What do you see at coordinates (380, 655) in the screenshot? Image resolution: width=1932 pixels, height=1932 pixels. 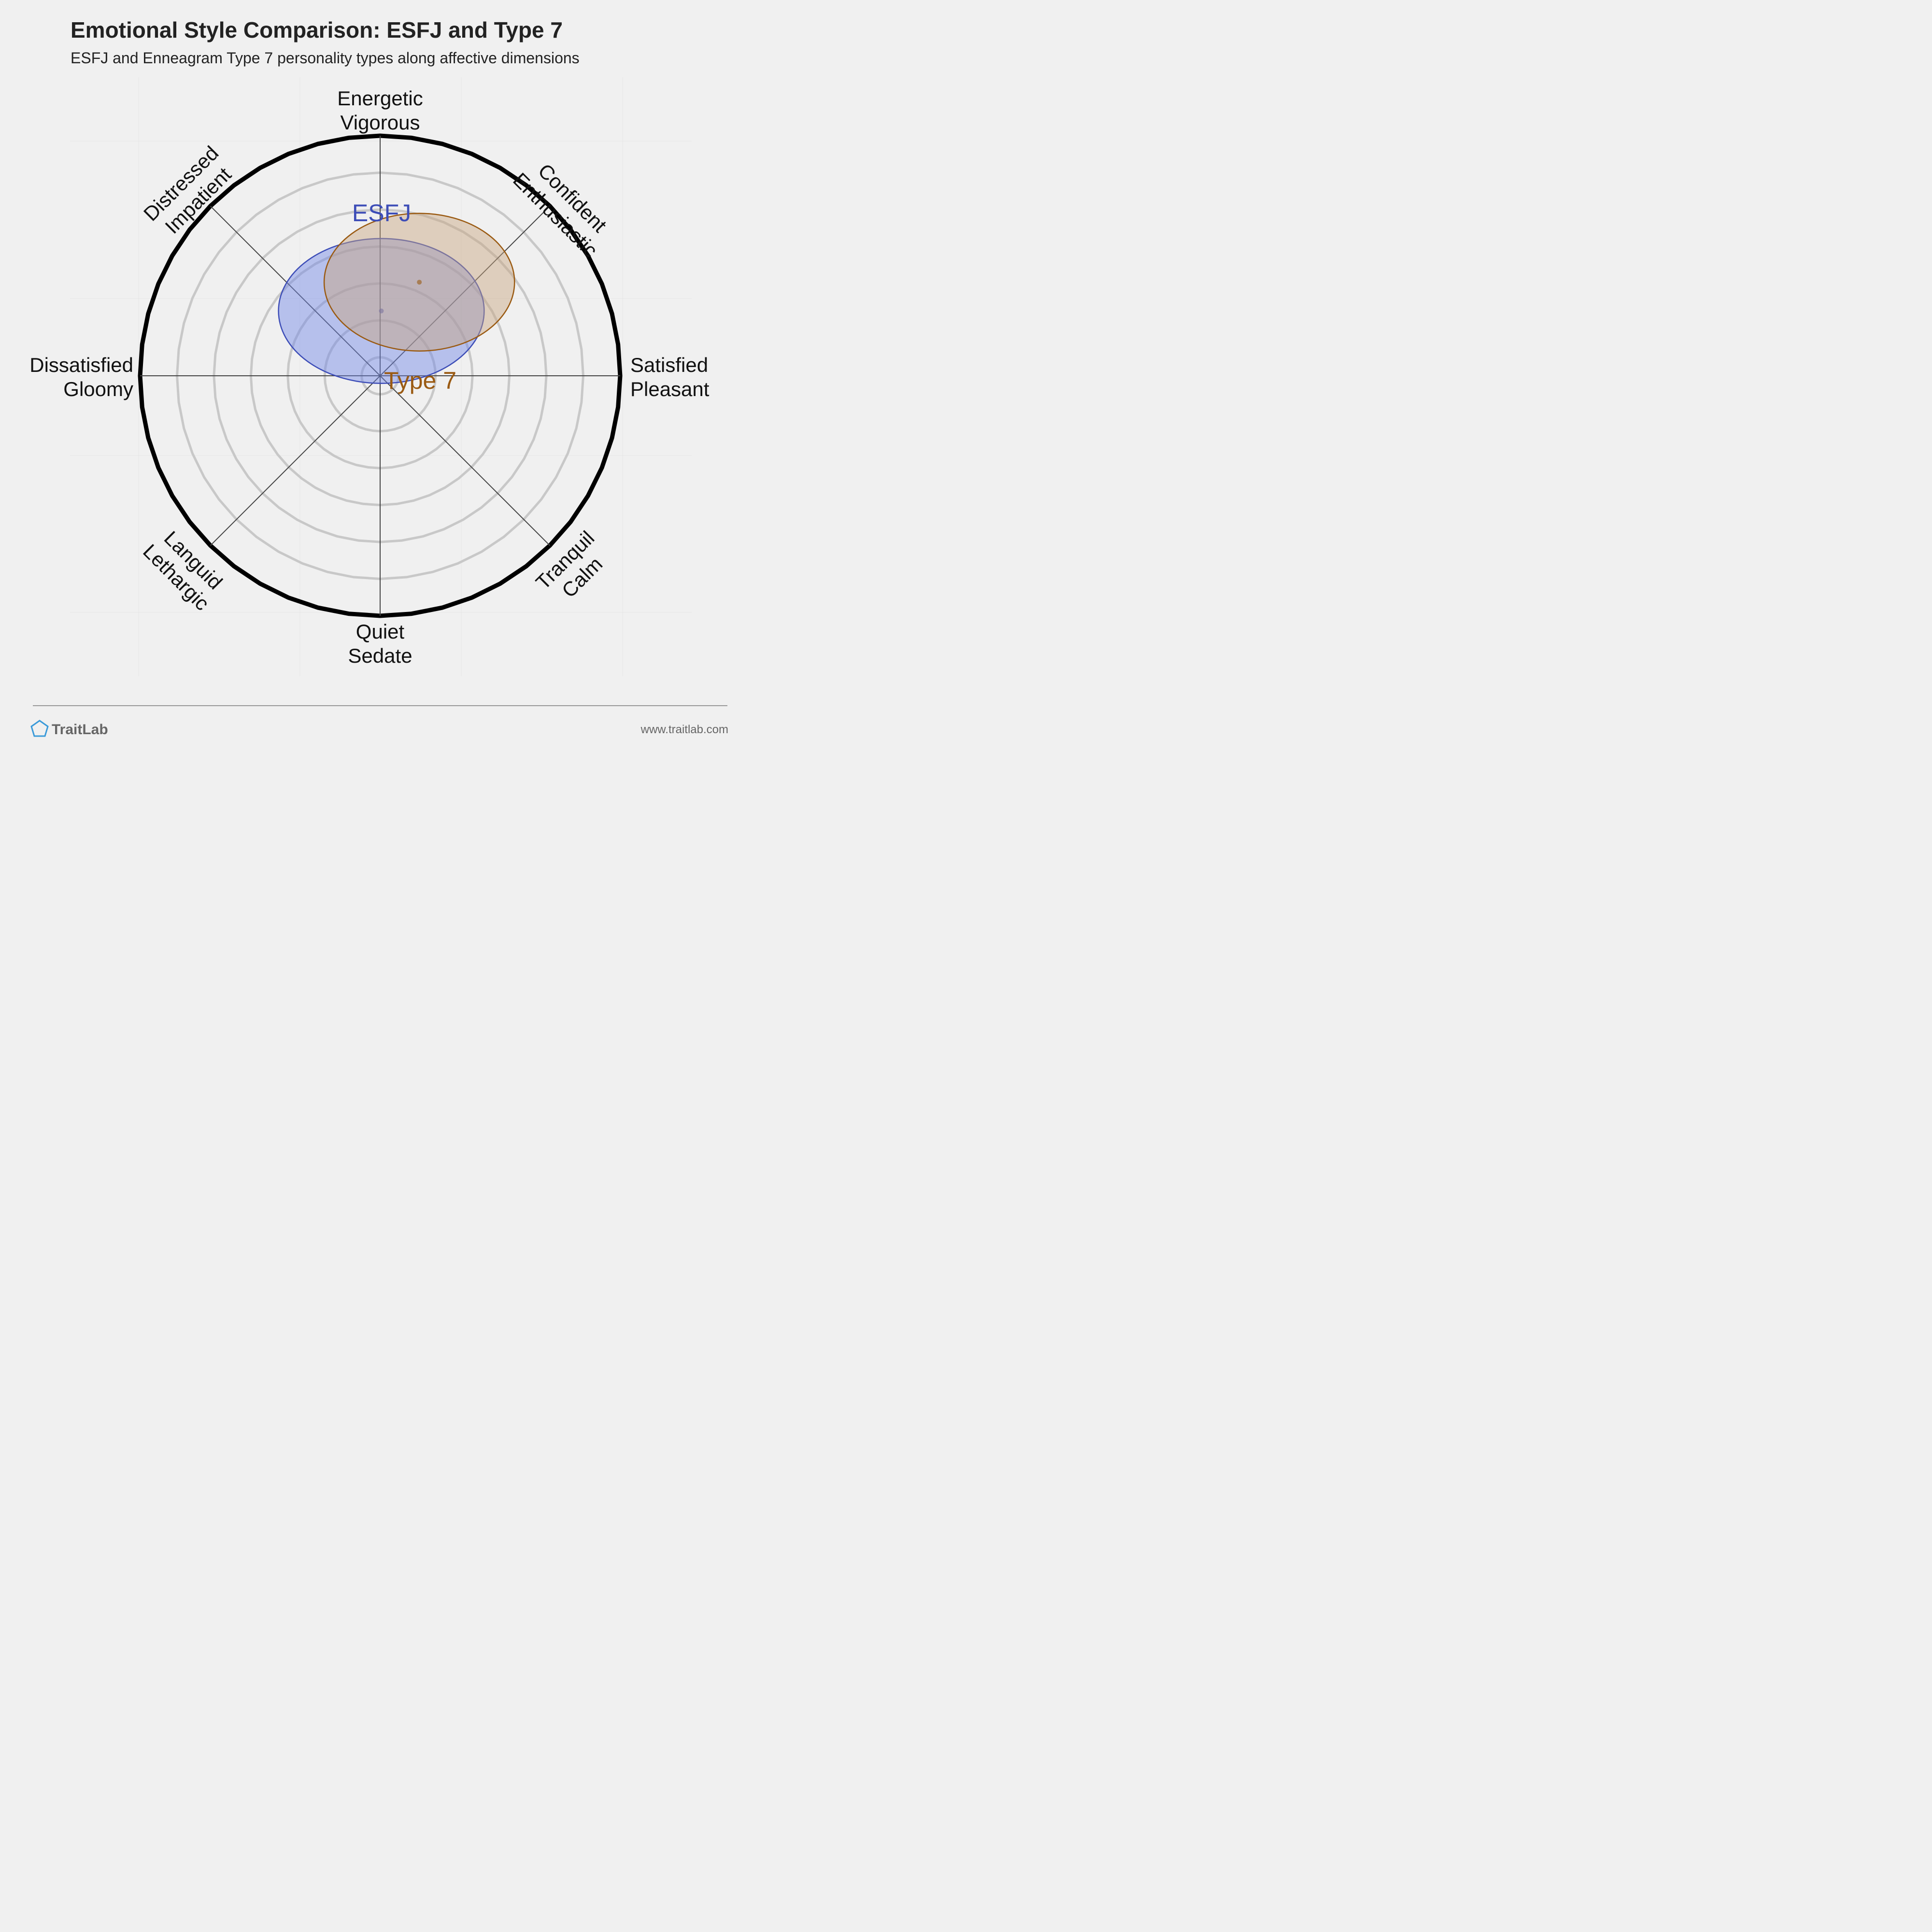 I see `axis-label-line2-4: Sedate` at bounding box center [380, 655].